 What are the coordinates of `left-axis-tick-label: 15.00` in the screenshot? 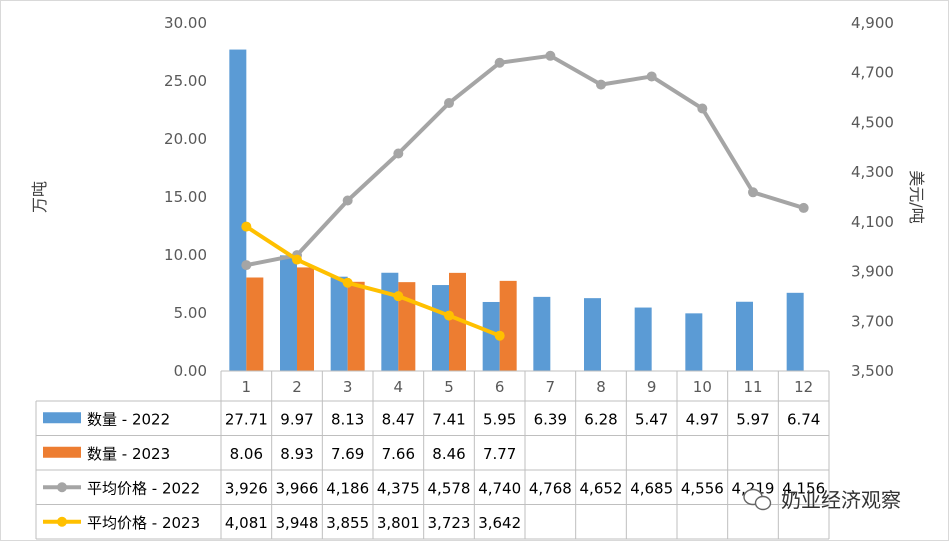 It's located at (185, 197).